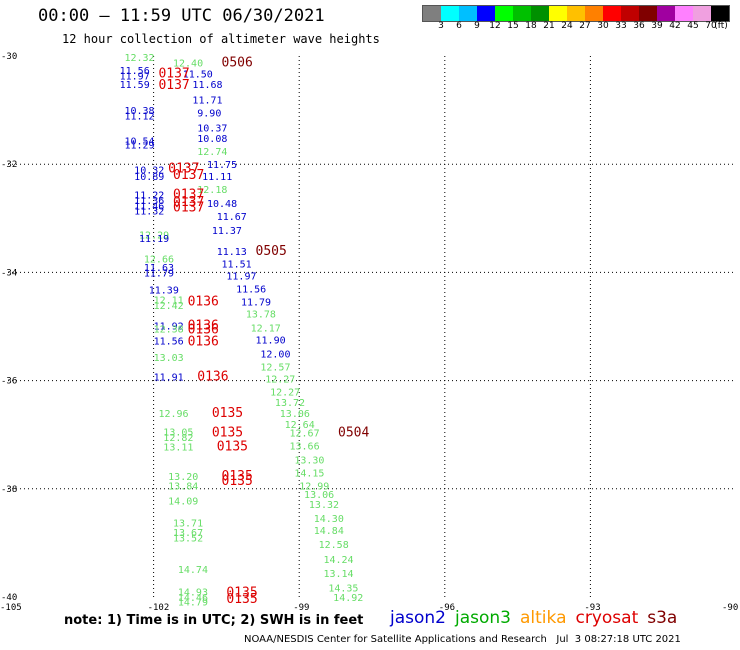  I want to click on wave-height-label: 12.18, so click(212, 190).